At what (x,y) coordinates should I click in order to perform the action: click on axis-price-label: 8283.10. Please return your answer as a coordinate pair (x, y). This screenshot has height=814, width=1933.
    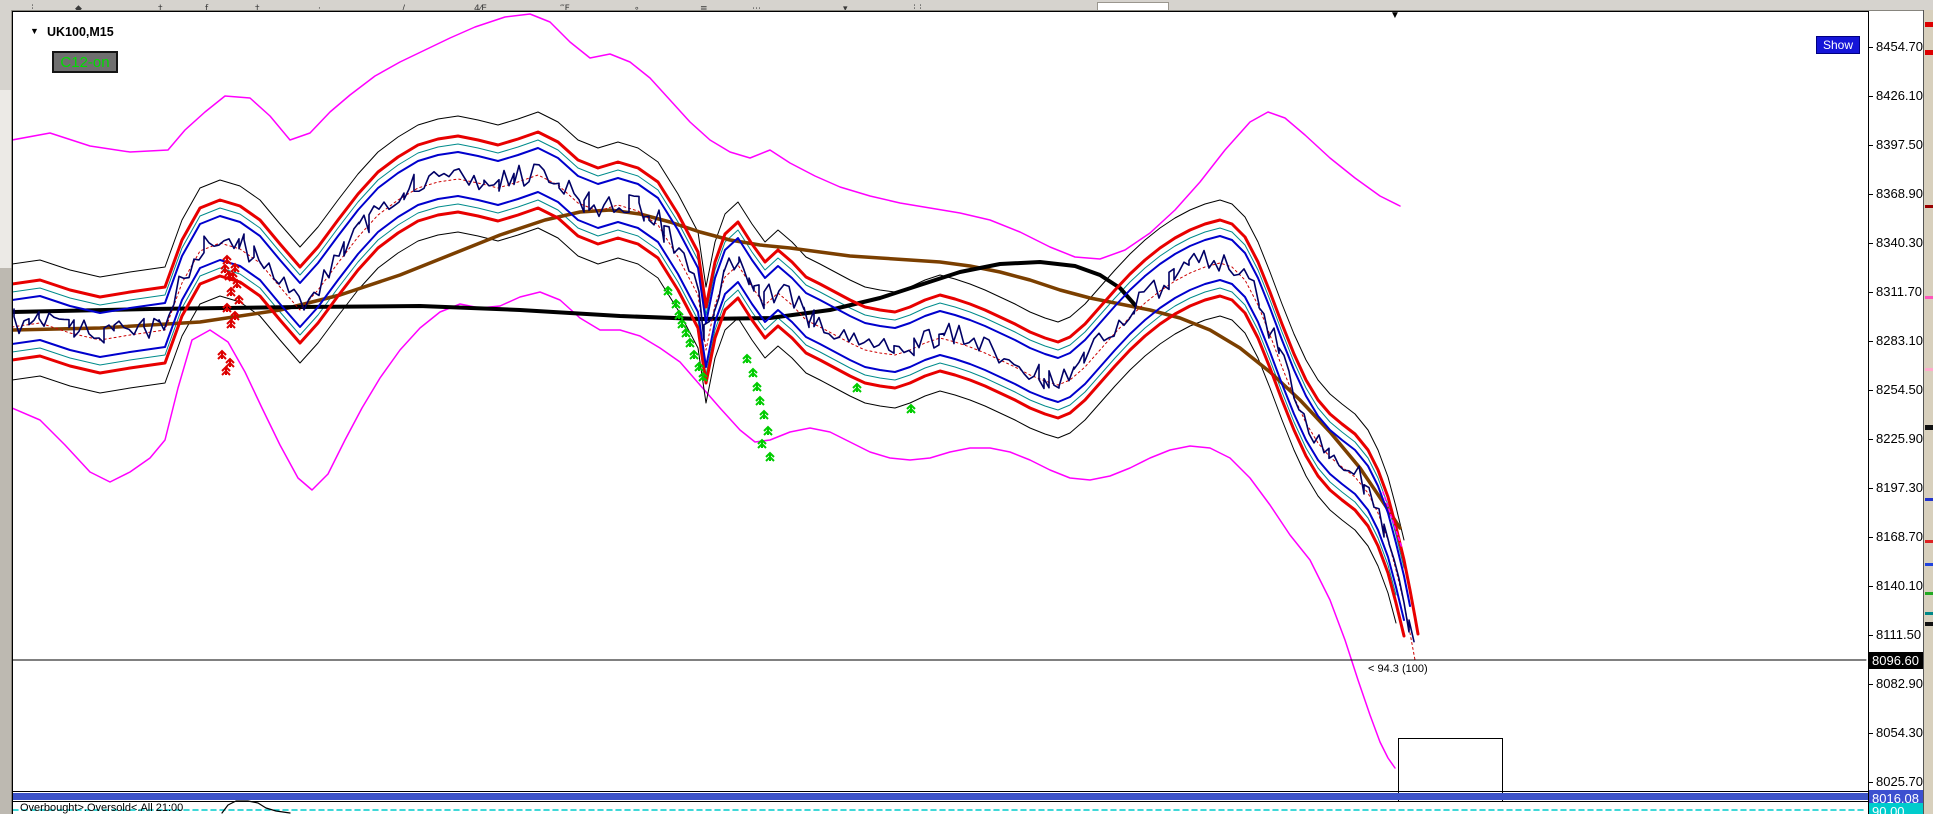
    Looking at the image, I should click on (1899, 340).